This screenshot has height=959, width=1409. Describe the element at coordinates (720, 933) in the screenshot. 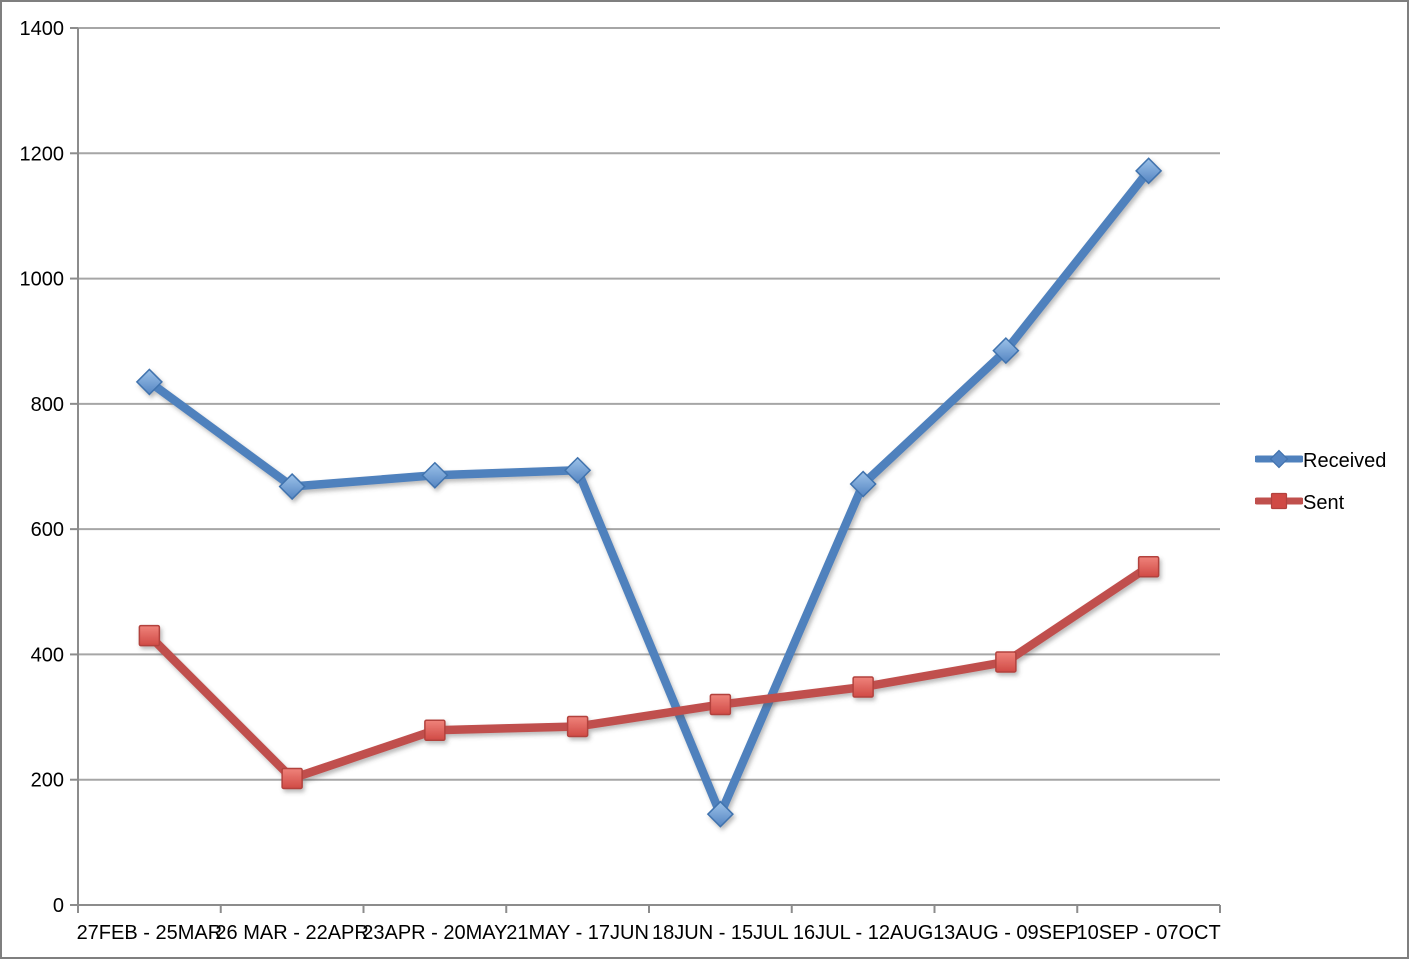

I see `x-category-label: 18JUN - 15JUL` at that location.